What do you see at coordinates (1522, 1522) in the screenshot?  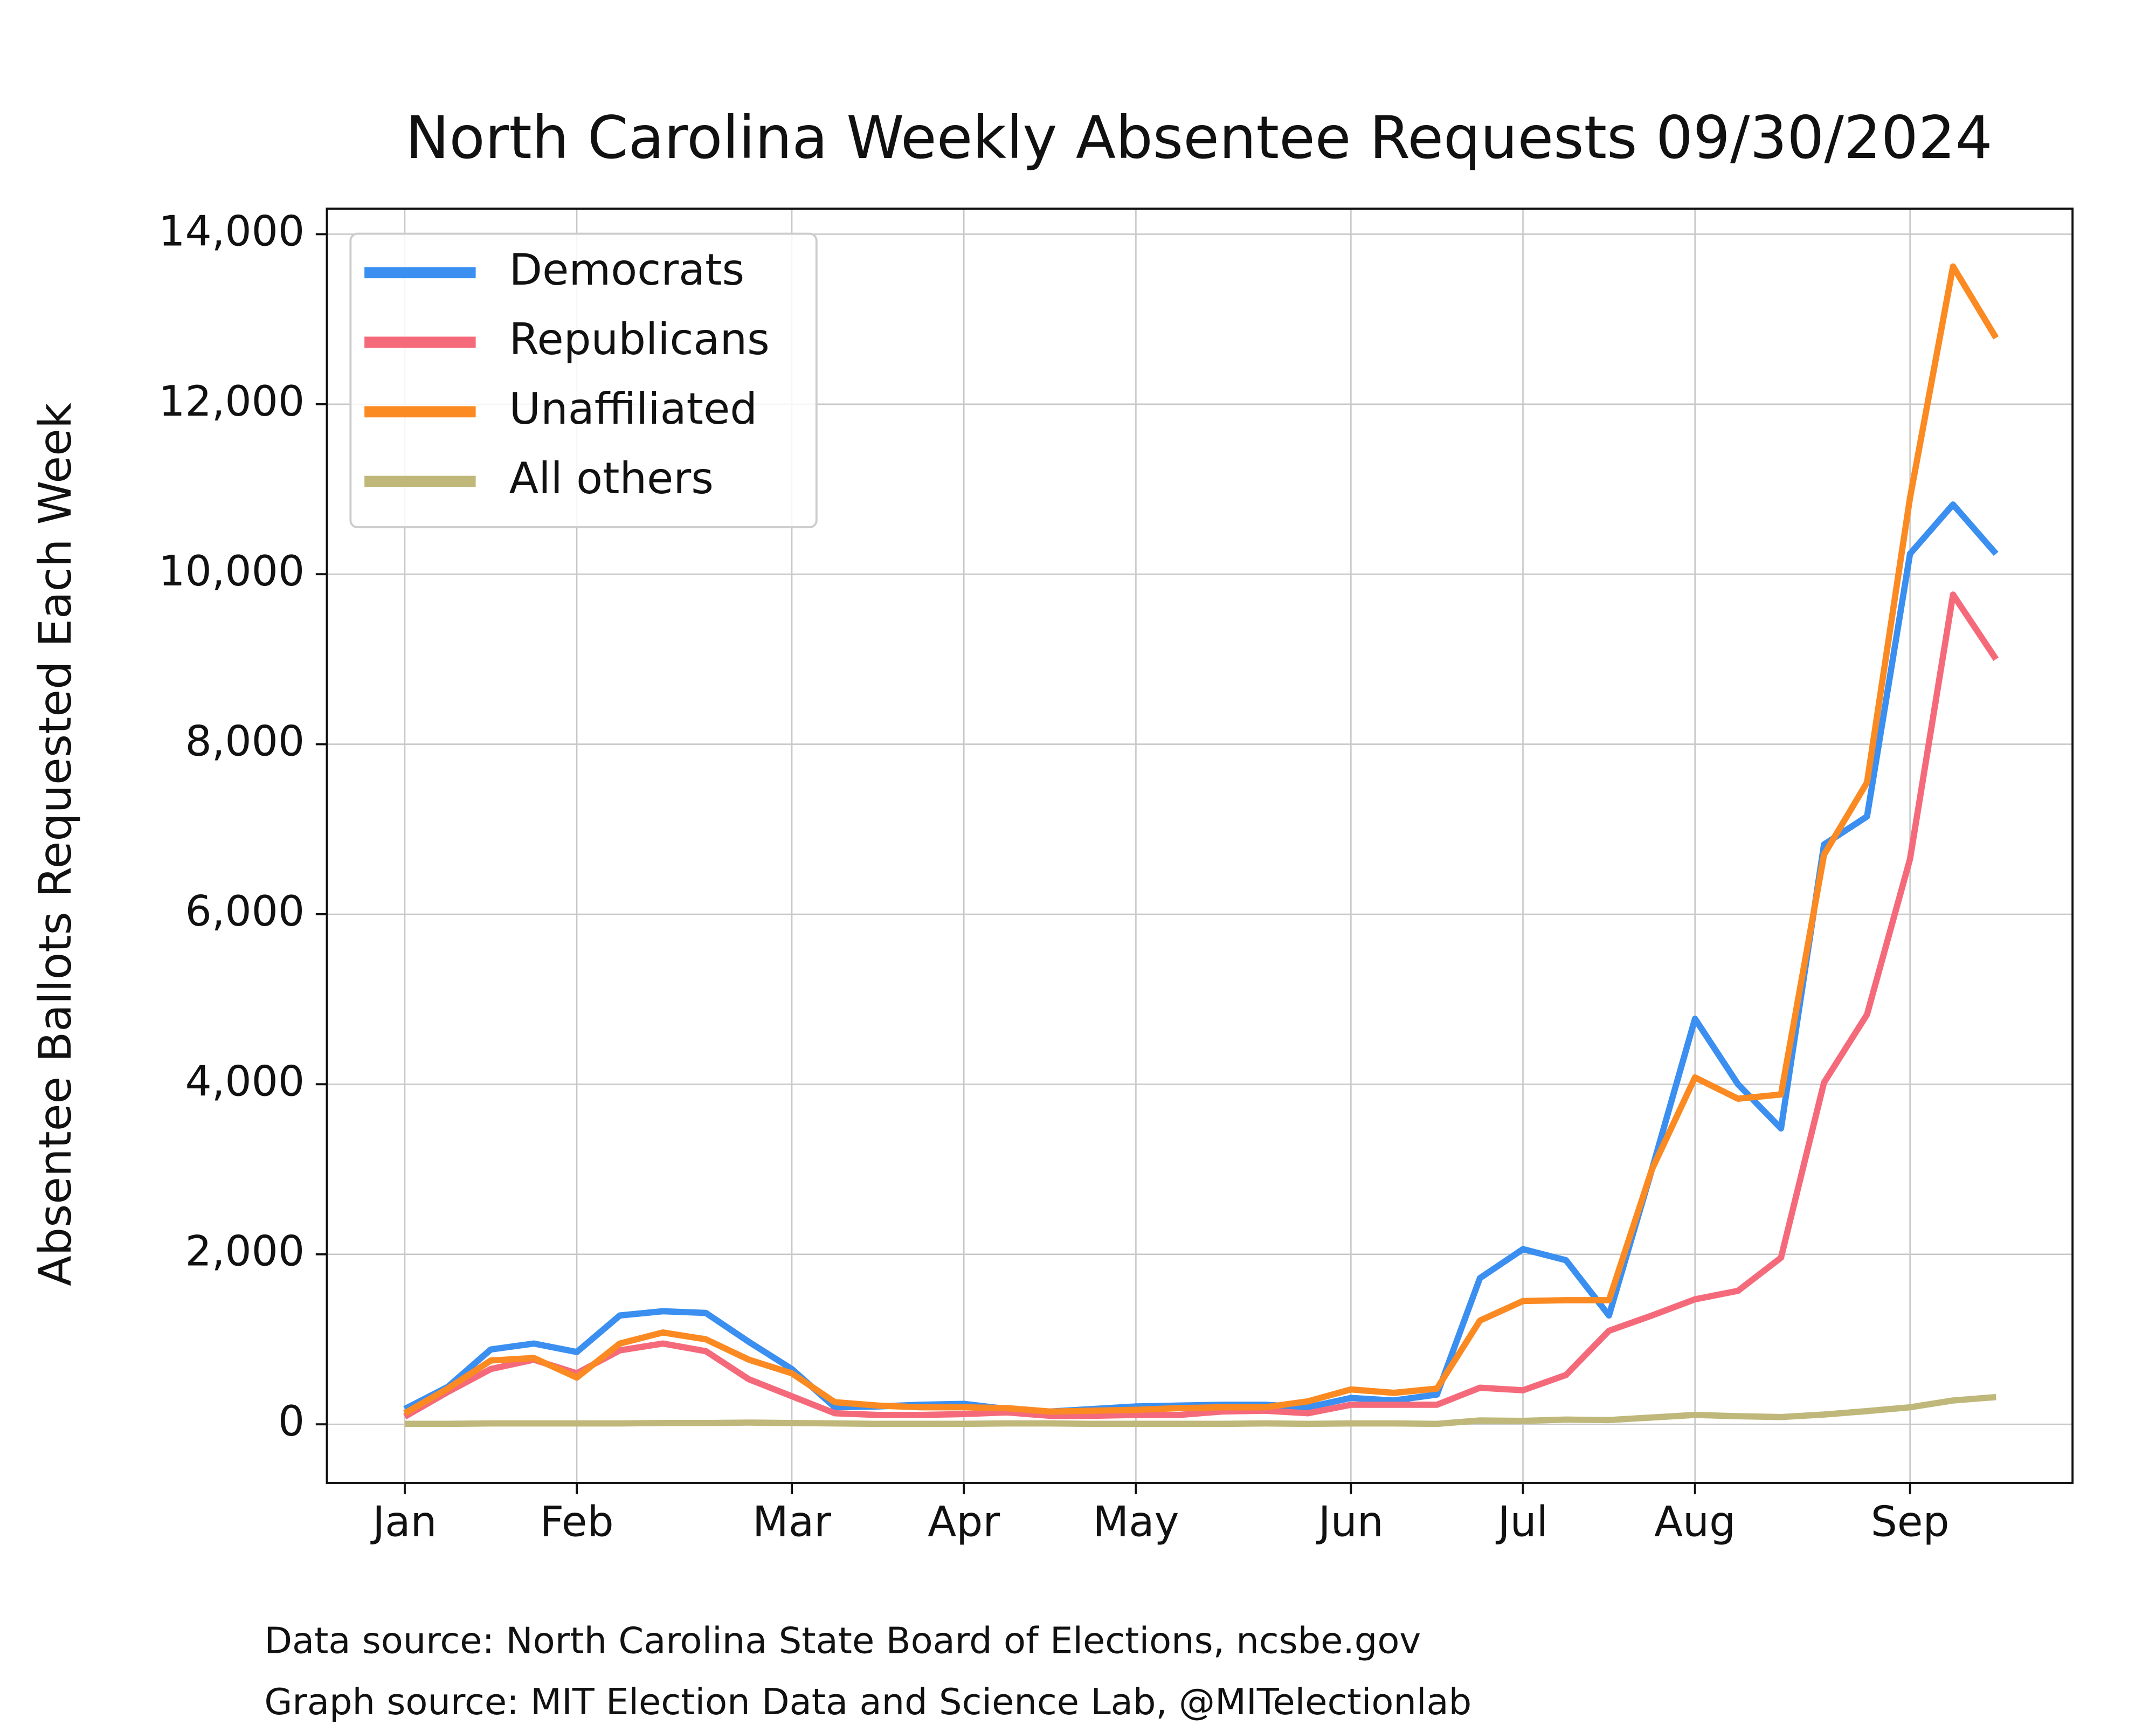 I see `x-tick-label: Jul` at bounding box center [1522, 1522].